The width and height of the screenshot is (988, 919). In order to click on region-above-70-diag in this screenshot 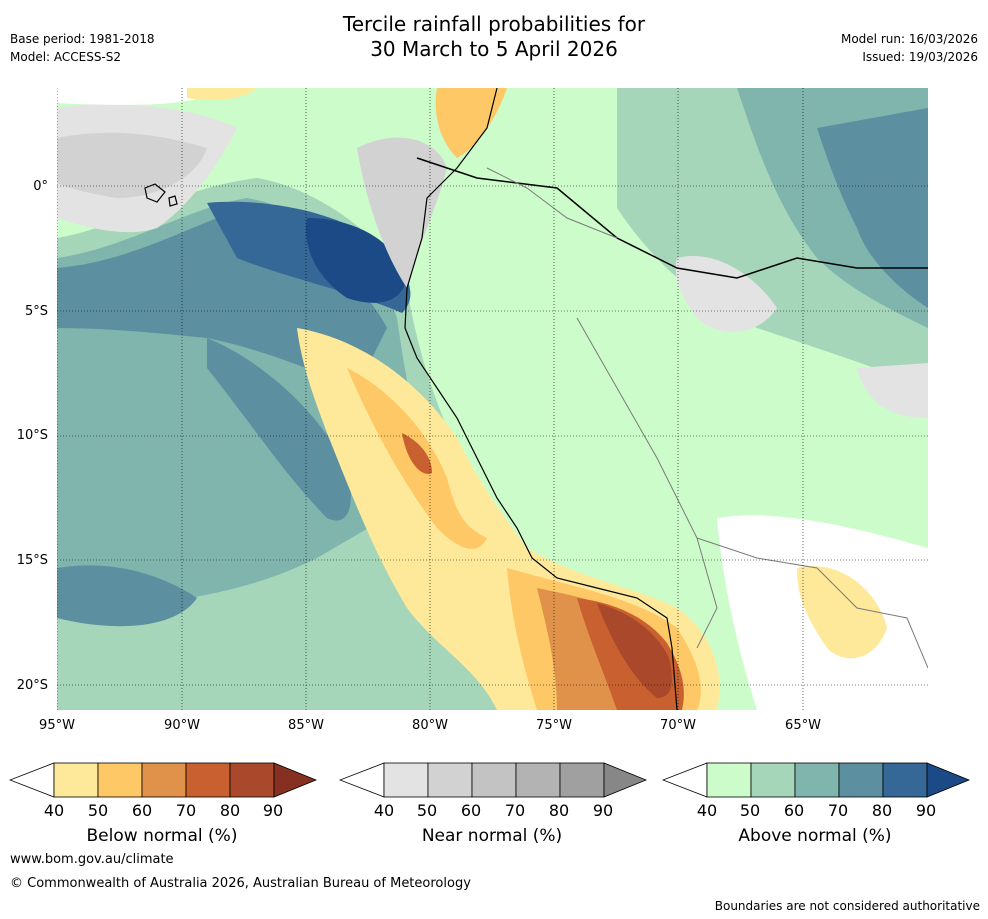, I will do `click(279, 429)`.